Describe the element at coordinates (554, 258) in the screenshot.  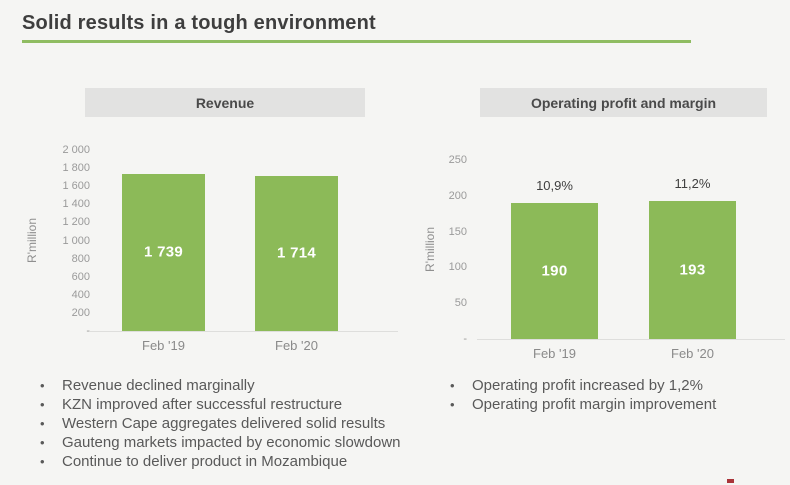
I see `bar: 190 10,9%` at that location.